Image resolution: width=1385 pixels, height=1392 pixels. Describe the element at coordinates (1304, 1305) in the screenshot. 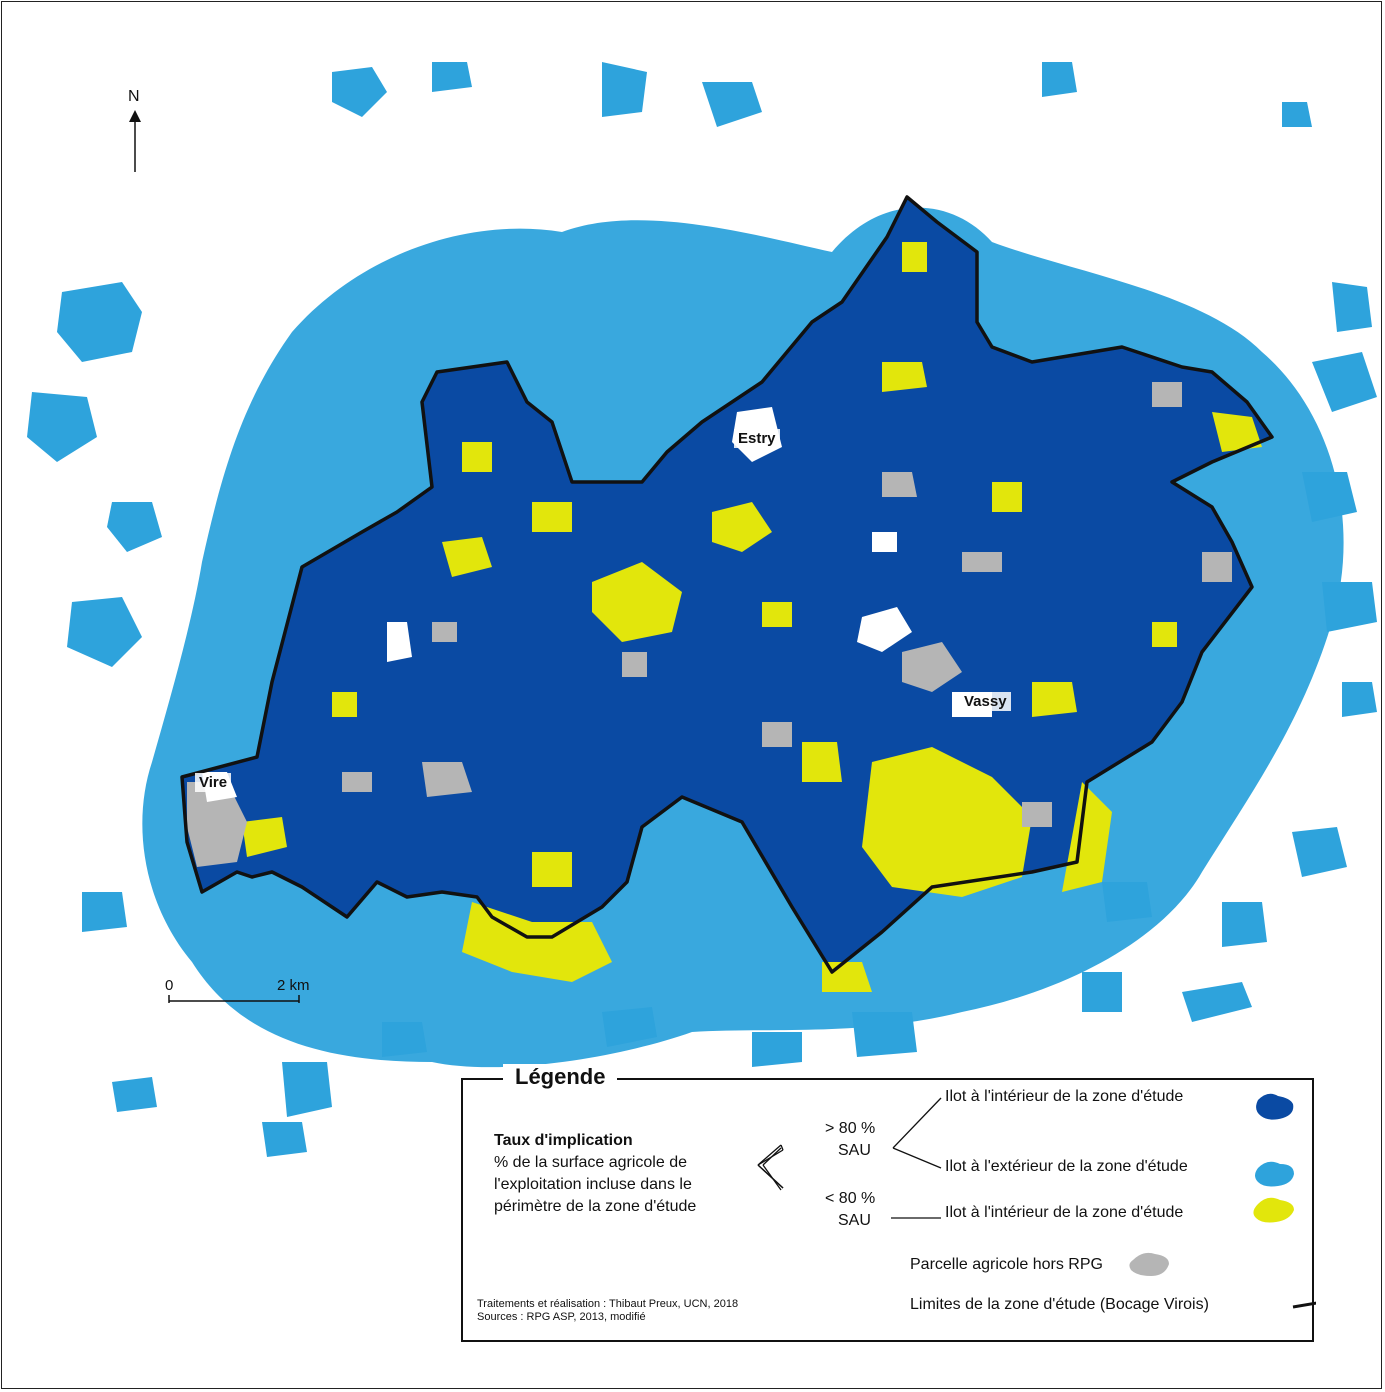

I see `swatch-boundary-icon` at that location.